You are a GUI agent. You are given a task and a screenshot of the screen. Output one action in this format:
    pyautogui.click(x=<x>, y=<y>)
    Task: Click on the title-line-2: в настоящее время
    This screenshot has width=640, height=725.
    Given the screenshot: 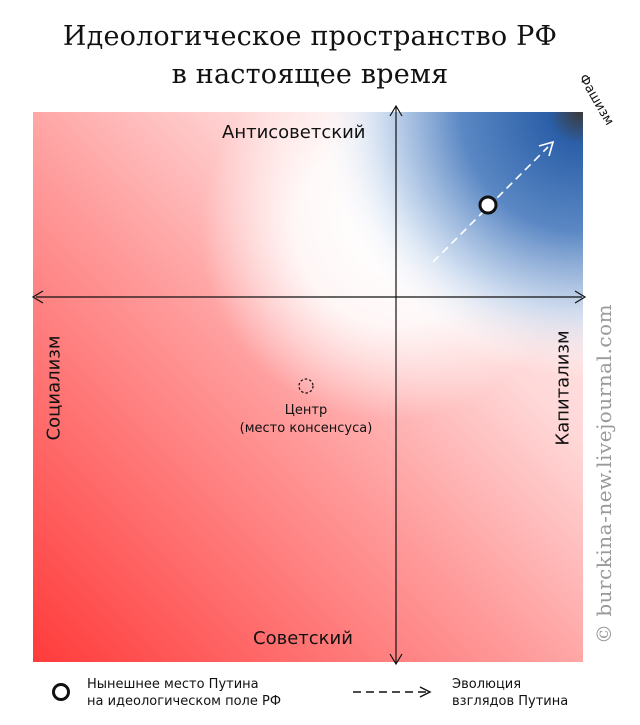 What is the action you would take?
    pyautogui.click(x=310, y=74)
    